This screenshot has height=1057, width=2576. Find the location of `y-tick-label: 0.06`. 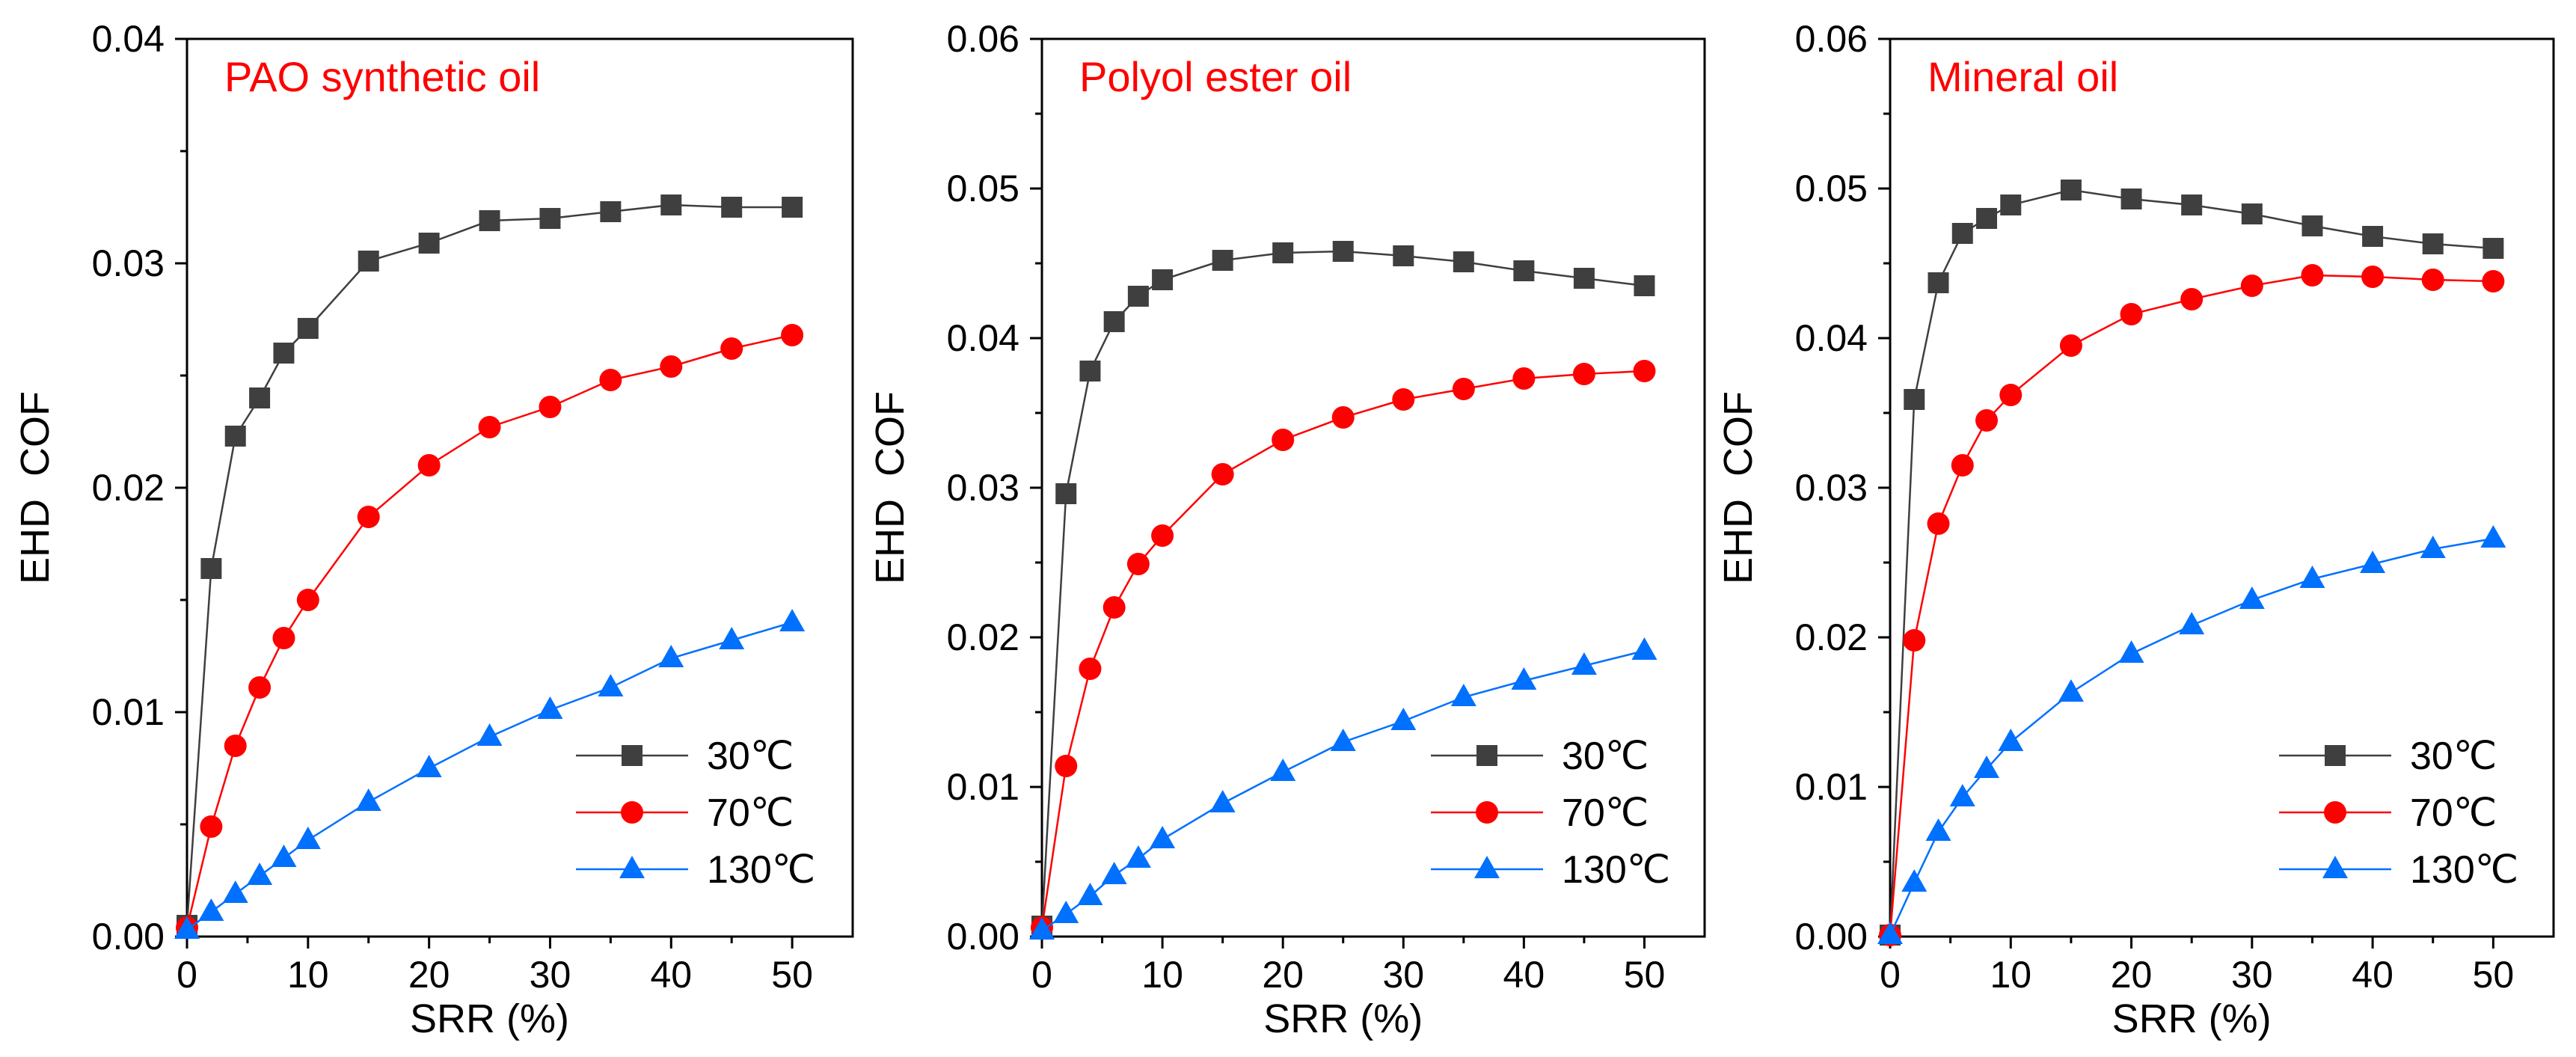

y-tick-label: 0.06 is located at coordinates (1831, 39).